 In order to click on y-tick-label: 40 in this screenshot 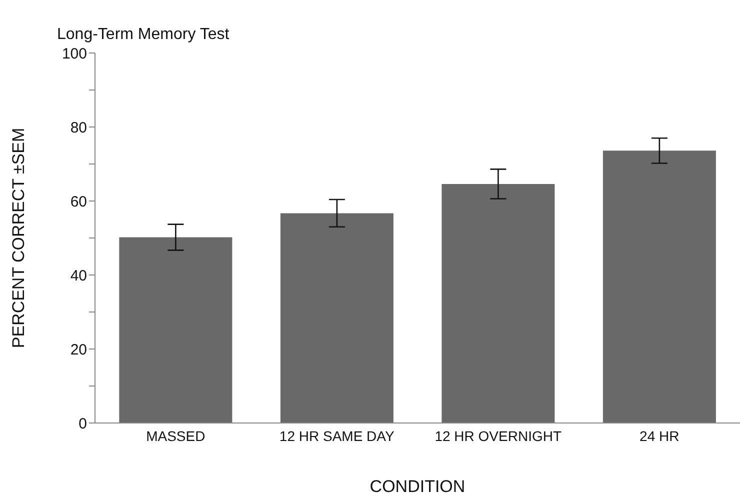, I will do `click(78, 275)`.